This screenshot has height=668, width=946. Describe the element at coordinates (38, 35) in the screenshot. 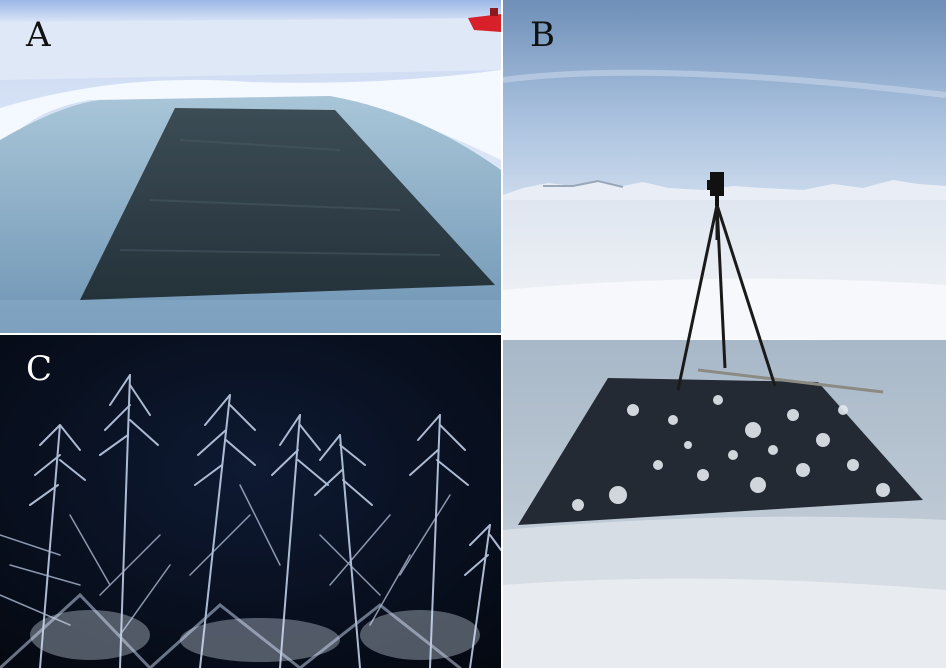

I see `panel-label-a: A` at that location.